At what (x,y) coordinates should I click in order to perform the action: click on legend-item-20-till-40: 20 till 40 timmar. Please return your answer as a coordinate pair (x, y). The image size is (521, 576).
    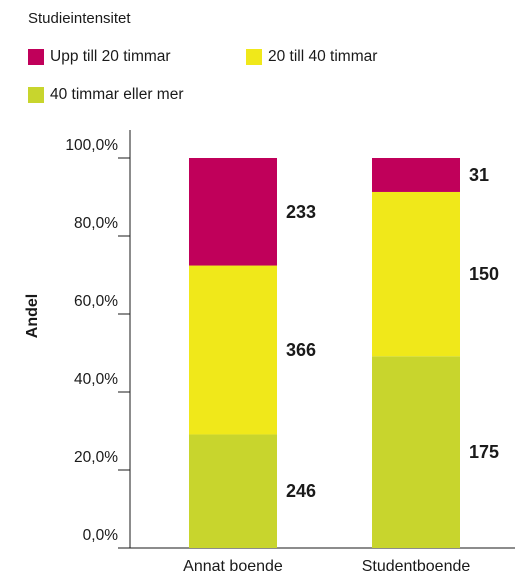
    Looking at the image, I should click on (311, 57).